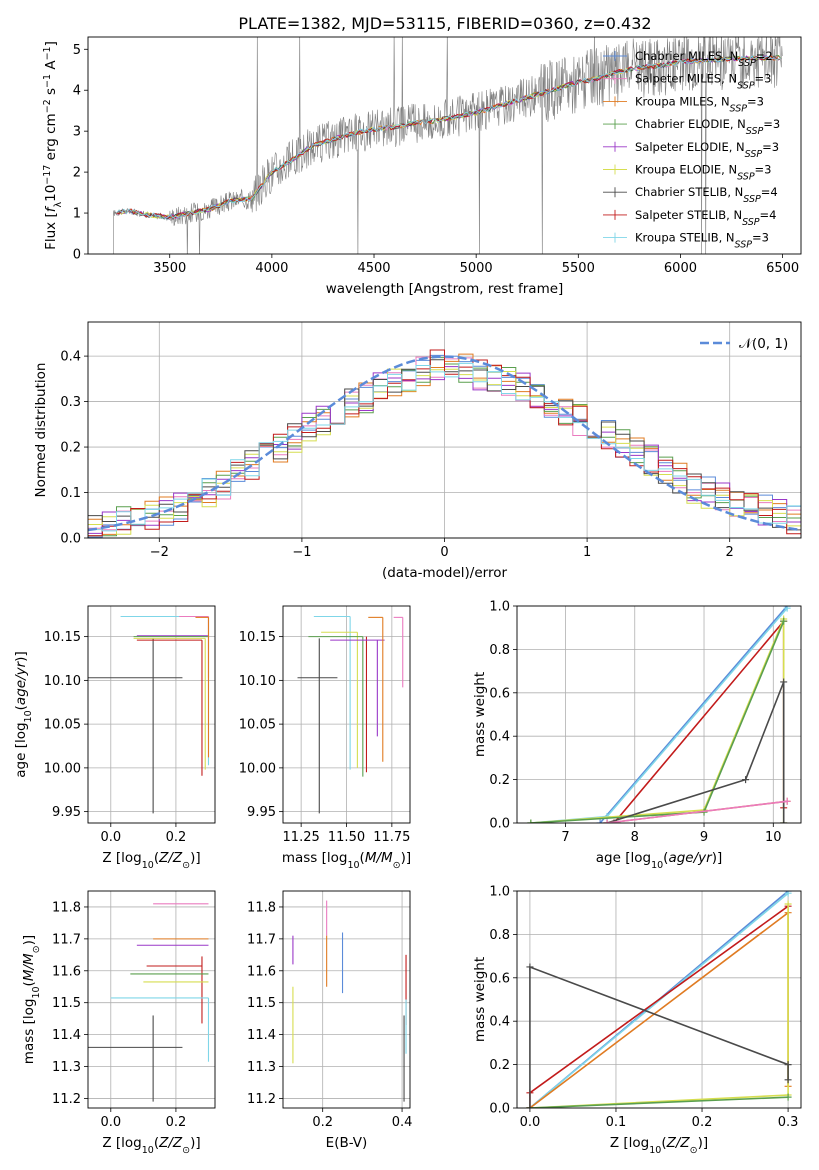 This screenshot has height=1170, width=819. What do you see at coordinates (77, 214) in the screenshot?
I see `y-tick-label: 1` at bounding box center [77, 214].